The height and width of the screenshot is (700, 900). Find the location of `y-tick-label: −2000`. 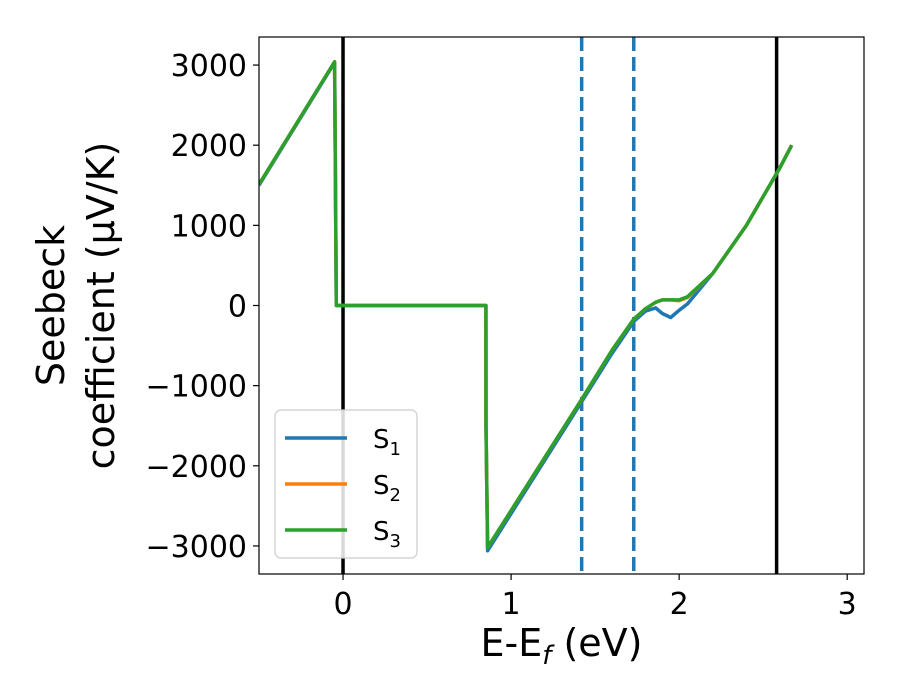

y-tick-label: −2000 is located at coordinates (196, 467).